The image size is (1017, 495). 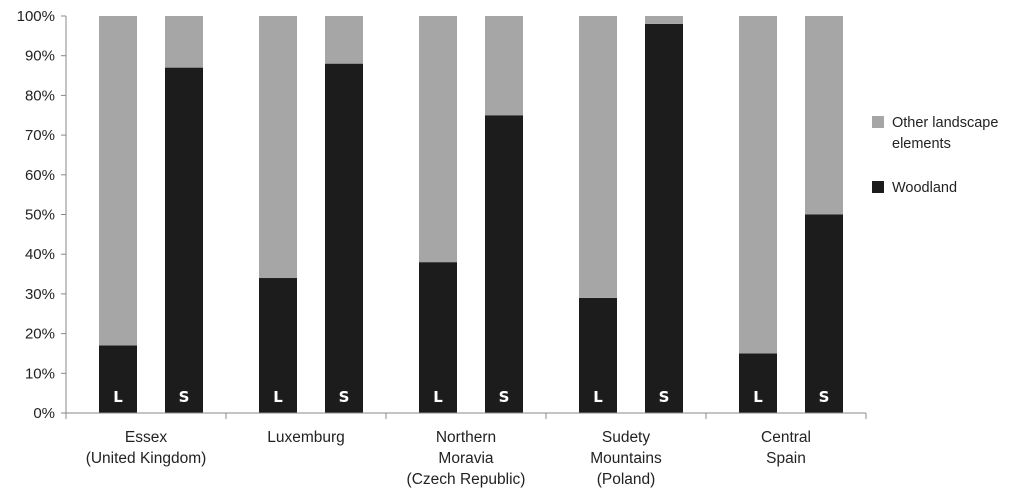 I want to click on category-label-2-line-0: Northern, so click(x=466, y=437).